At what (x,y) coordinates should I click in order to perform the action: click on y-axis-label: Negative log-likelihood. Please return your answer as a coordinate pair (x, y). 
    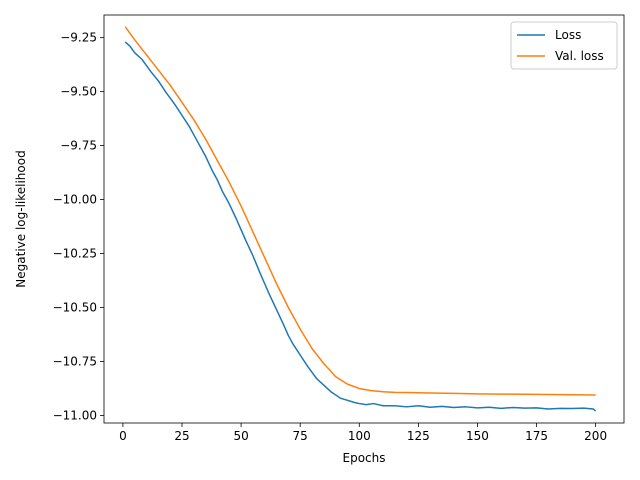
    Looking at the image, I should click on (21, 218).